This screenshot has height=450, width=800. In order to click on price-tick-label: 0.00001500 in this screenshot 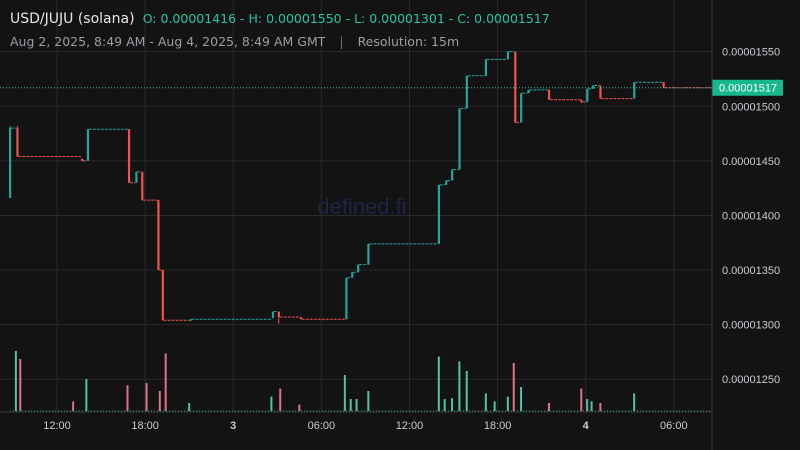, I will do `click(751, 107)`.